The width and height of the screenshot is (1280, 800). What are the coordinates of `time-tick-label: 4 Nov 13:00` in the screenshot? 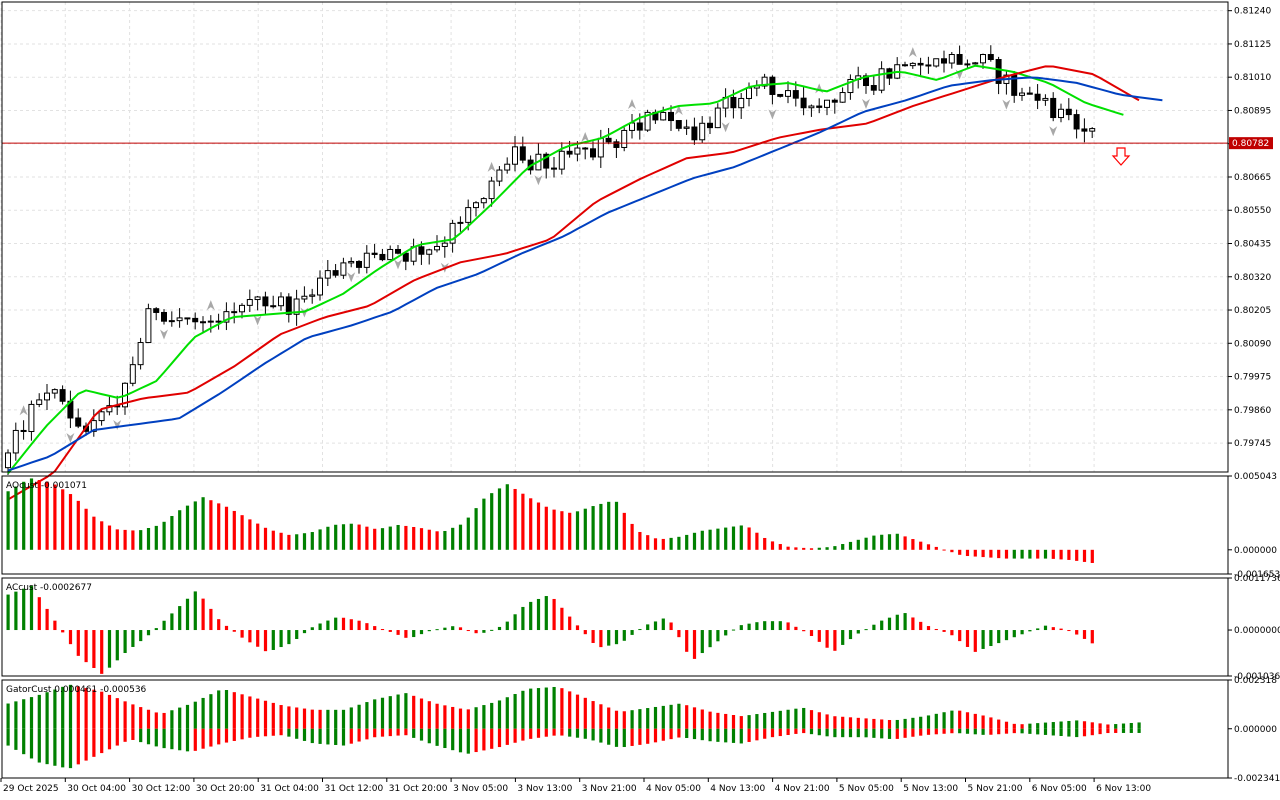 It's located at (737, 789).